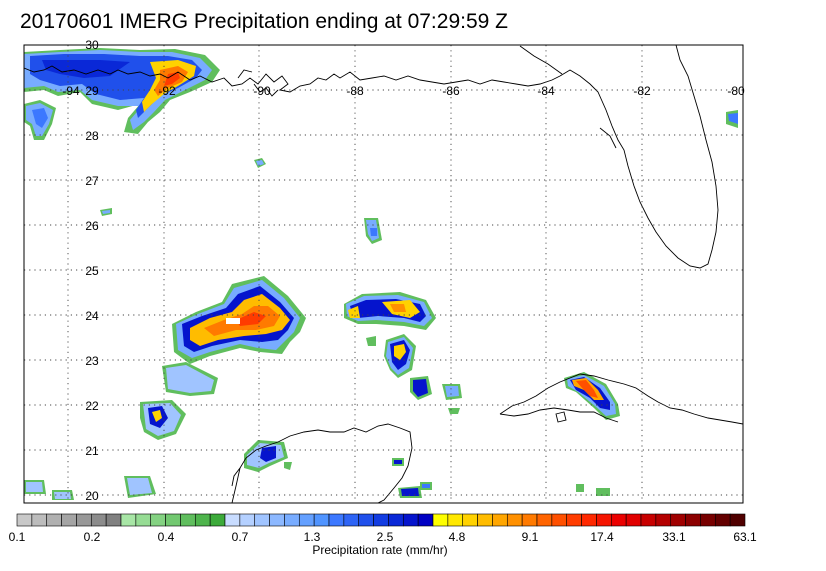 The width and height of the screenshot is (826, 571). What do you see at coordinates (317, 470) in the screenshot?
I see `precip-cell-south` at bounding box center [317, 470].